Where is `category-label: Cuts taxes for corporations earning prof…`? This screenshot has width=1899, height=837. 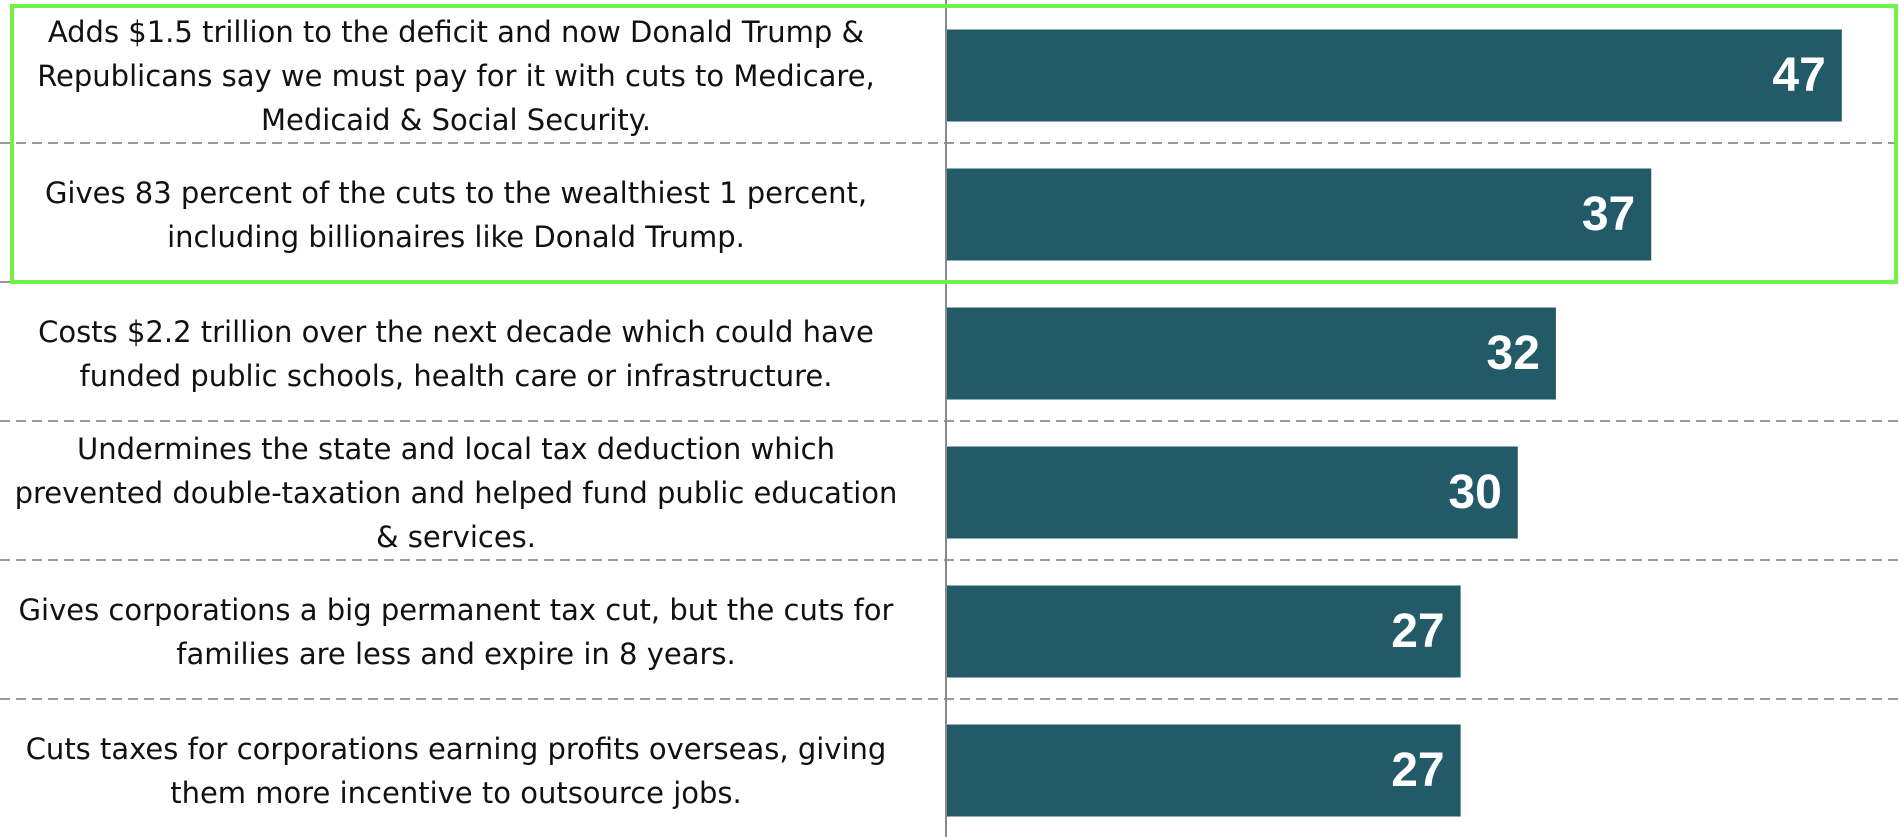 category-label: Cuts taxes for corporations earning prof… is located at coordinates (456, 770).